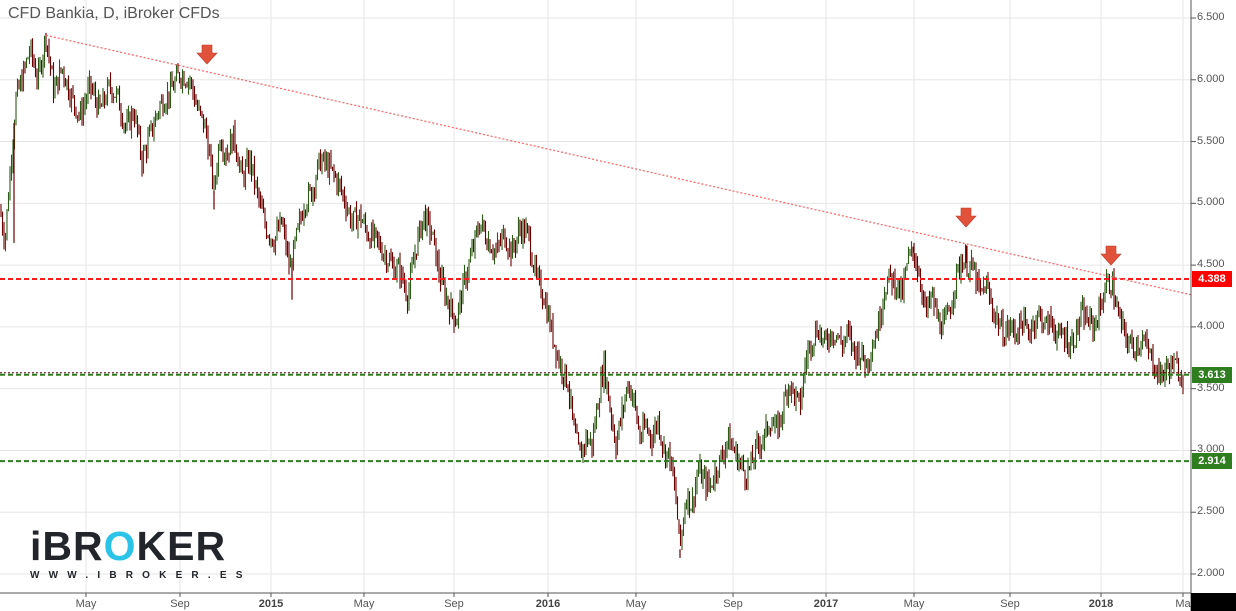  What do you see at coordinates (1211, 511) in the screenshot?
I see `y-tick-label: 2.500` at bounding box center [1211, 511].